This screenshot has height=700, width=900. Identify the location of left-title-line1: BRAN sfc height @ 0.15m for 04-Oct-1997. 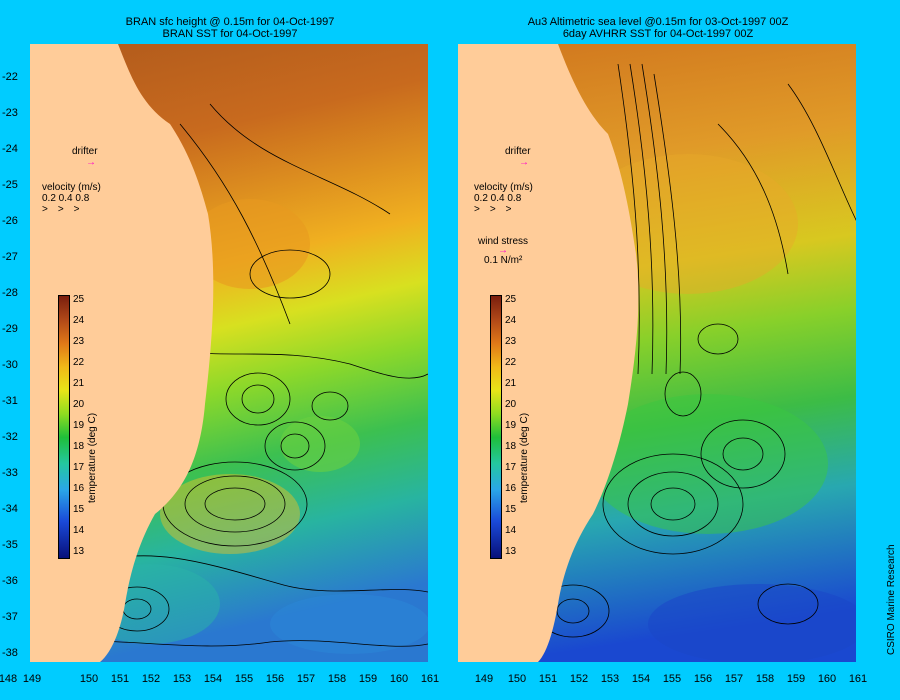
(230, 22).